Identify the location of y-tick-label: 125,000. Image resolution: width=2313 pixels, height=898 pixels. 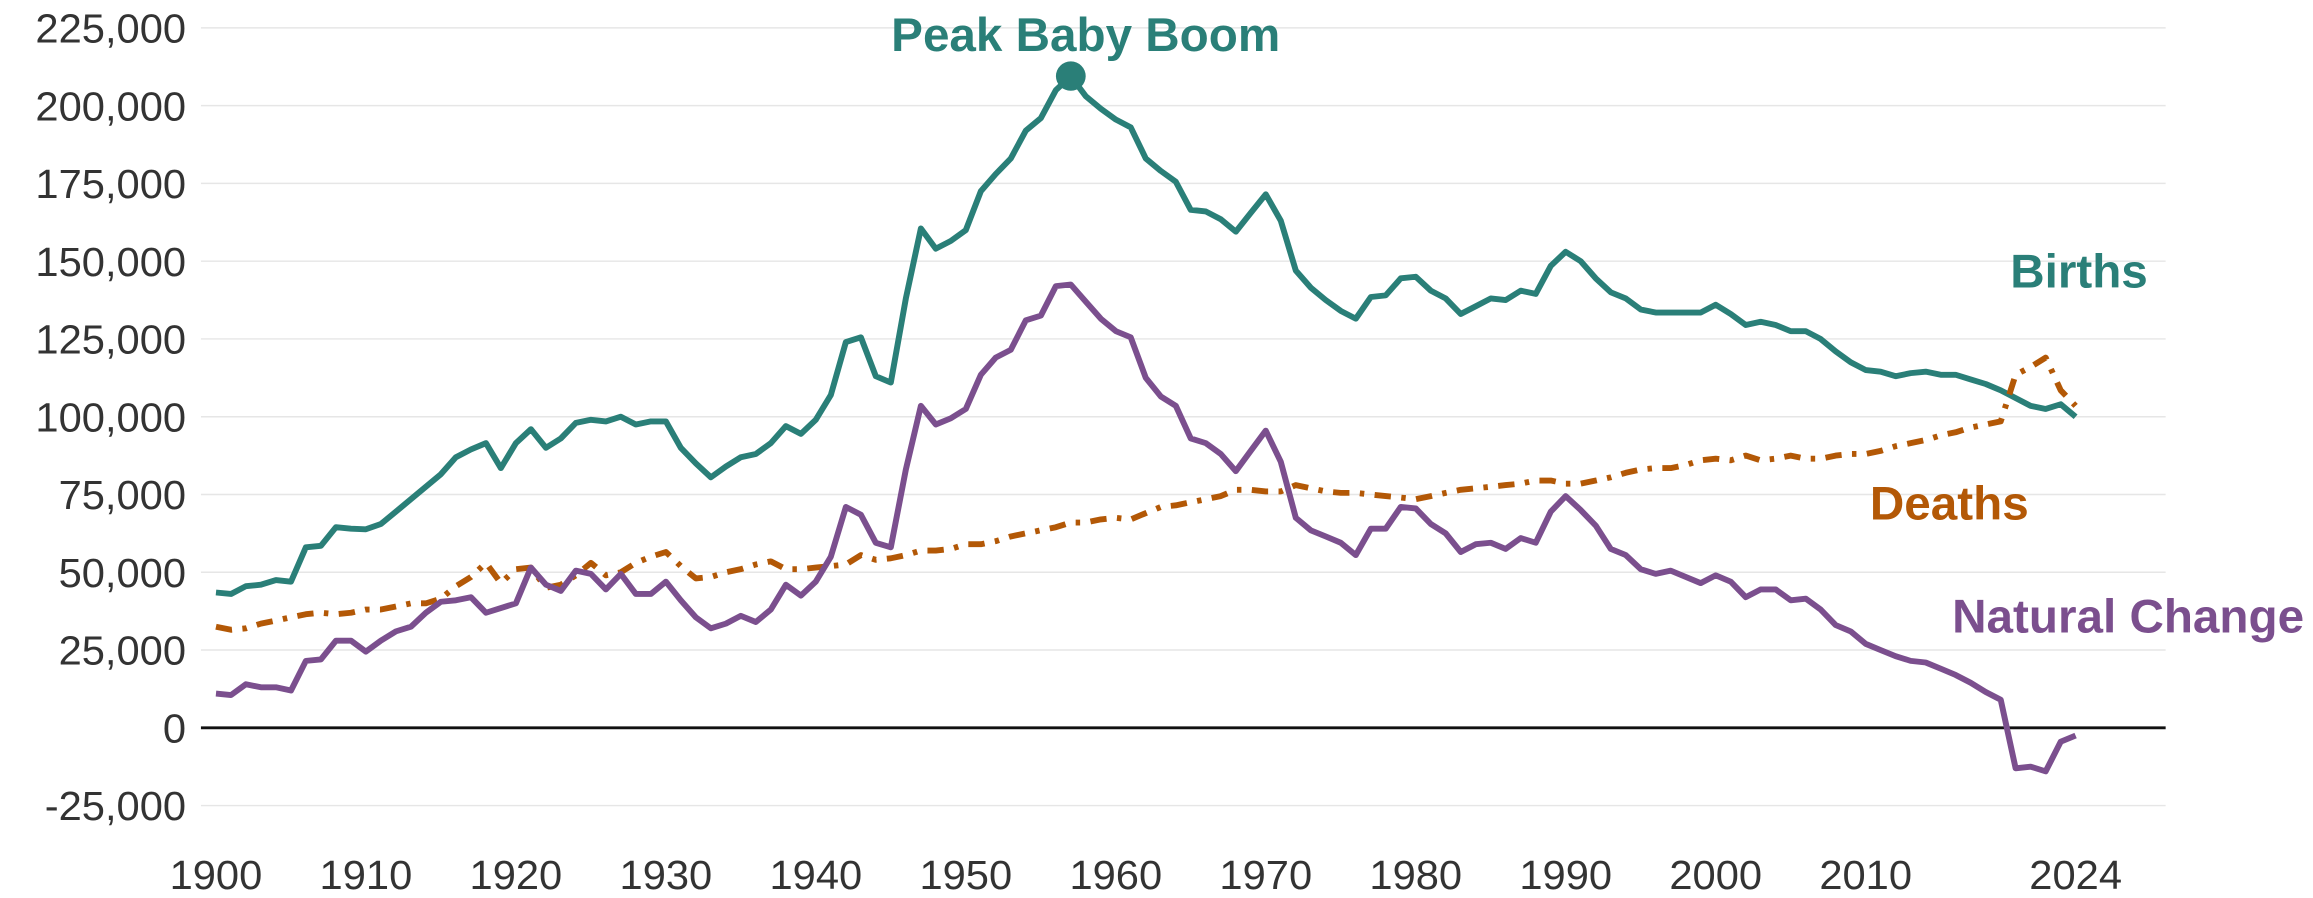
(110, 340).